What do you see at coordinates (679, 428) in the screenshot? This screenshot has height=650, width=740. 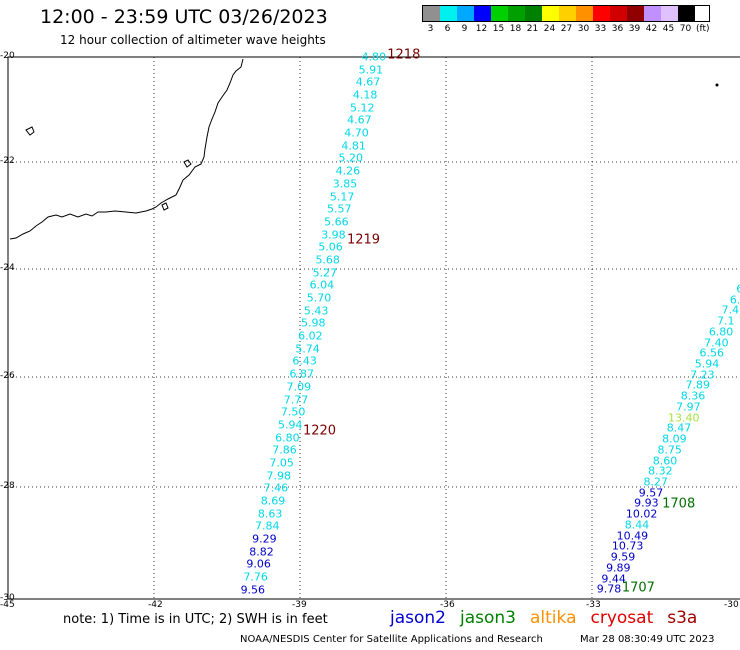 I see `wave-height-label: 8.47` at bounding box center [679, 428].